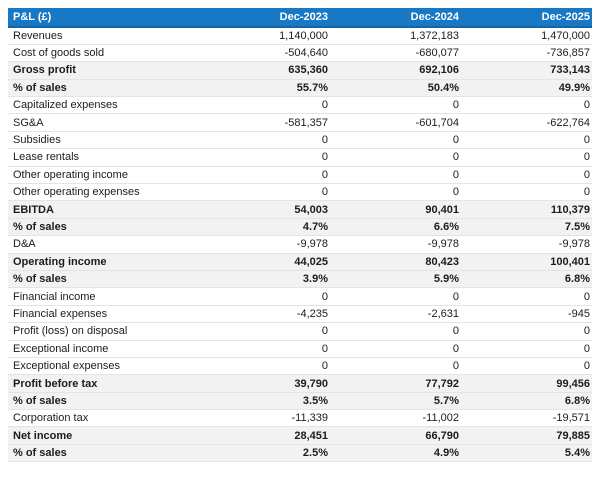 This screenshot has width=600, height=497. I want to click on row-label-cell: Exceptional expenses, so click(103, 366).